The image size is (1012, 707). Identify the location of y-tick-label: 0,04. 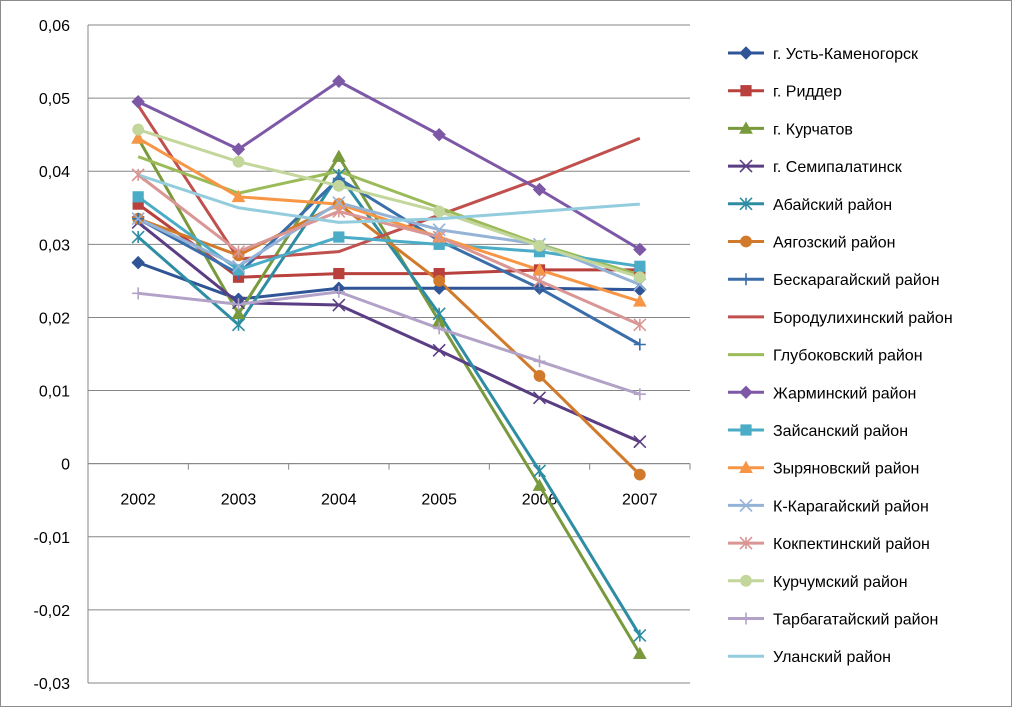
(54, 172).